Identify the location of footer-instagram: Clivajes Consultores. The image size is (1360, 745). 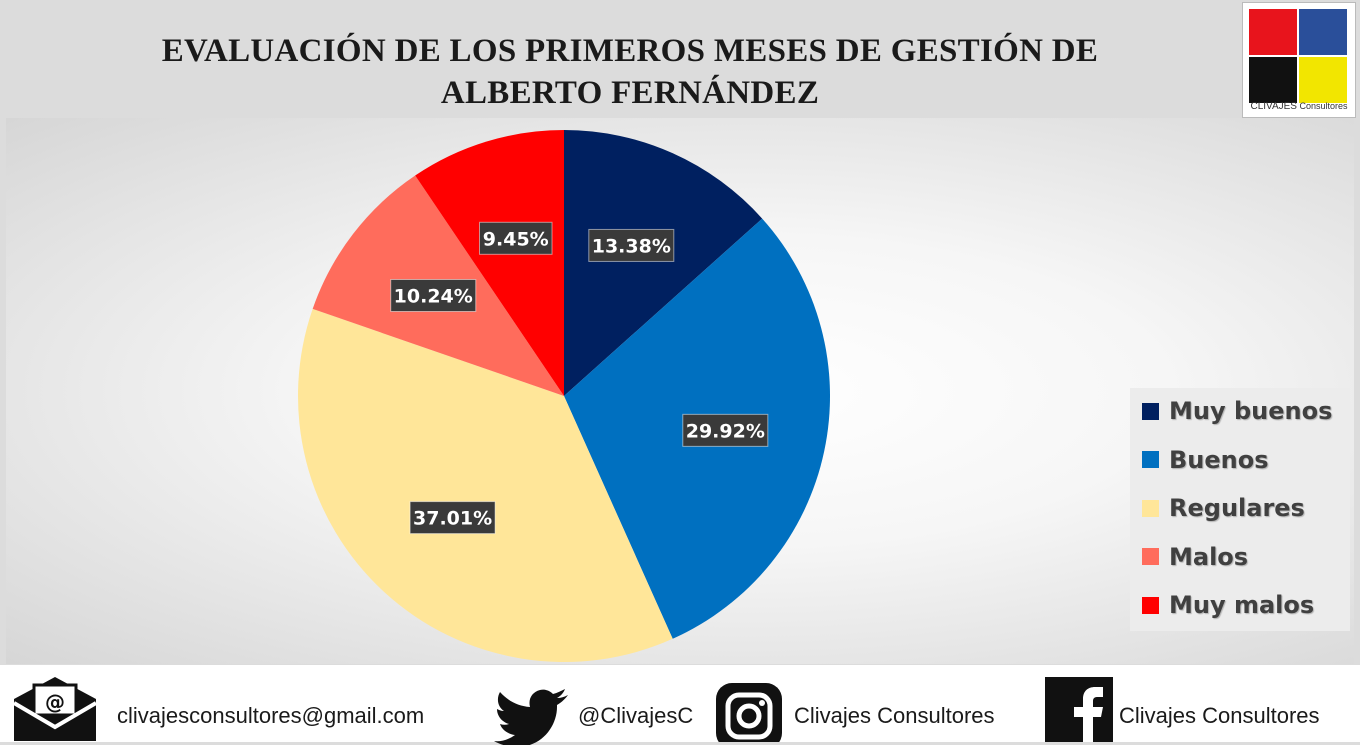
(894, 715).